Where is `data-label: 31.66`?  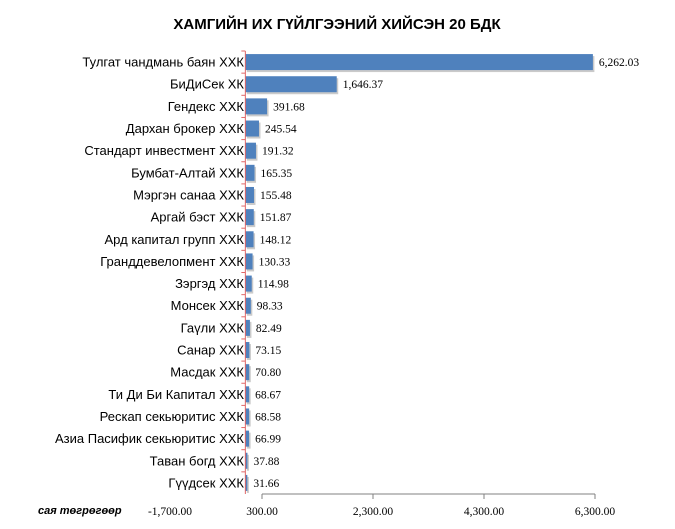
data-label: 31.66 is located at coordinates (266, 484).